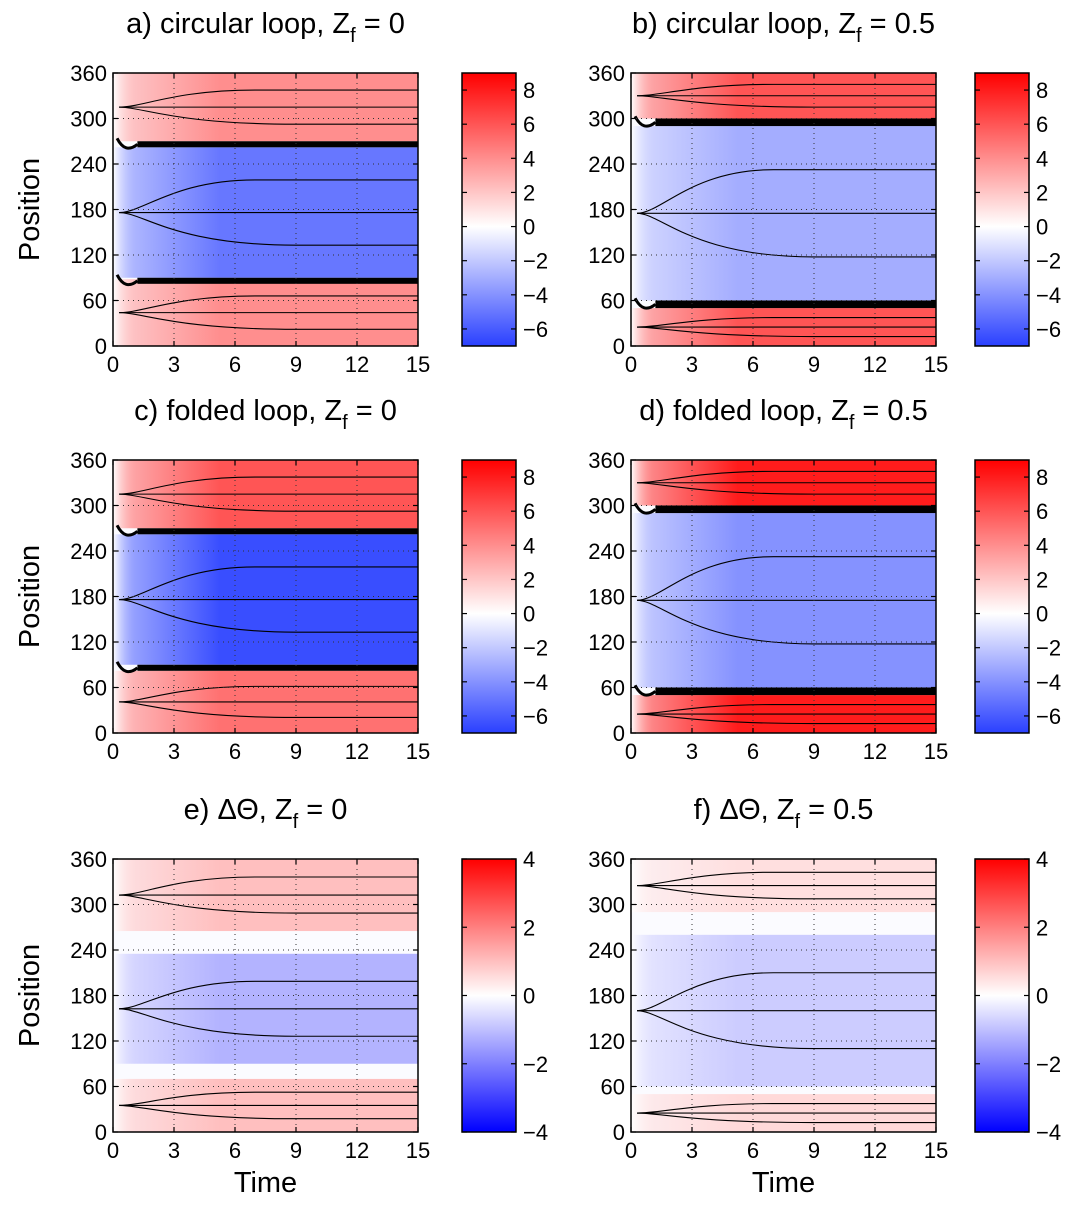  I want to click on panel-title: a) circular loop, Zf = 0, so click(265, 27).